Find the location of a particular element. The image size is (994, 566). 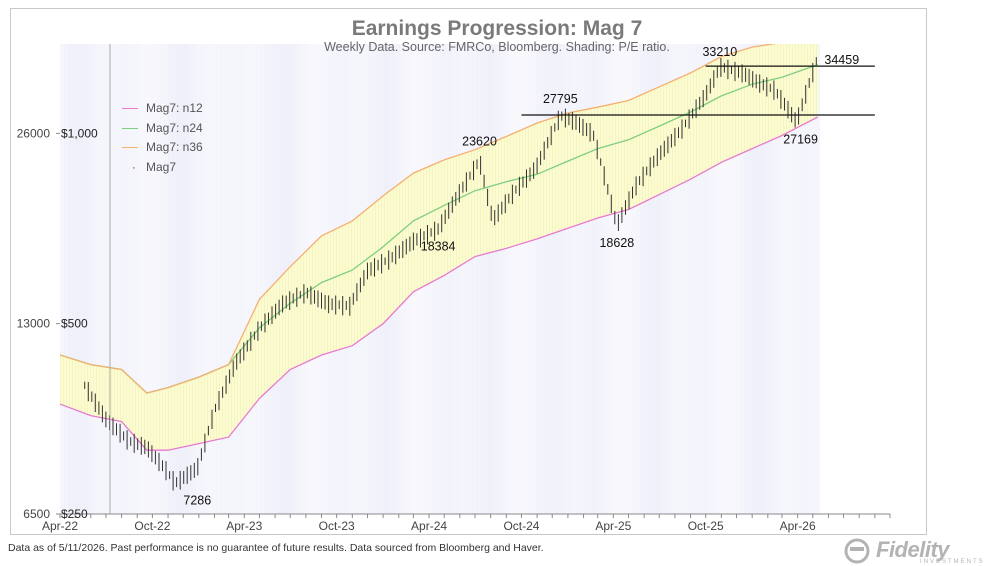

fidelity-logo: Fidelity INVESTMENTS is located at coordinates (917, 551).